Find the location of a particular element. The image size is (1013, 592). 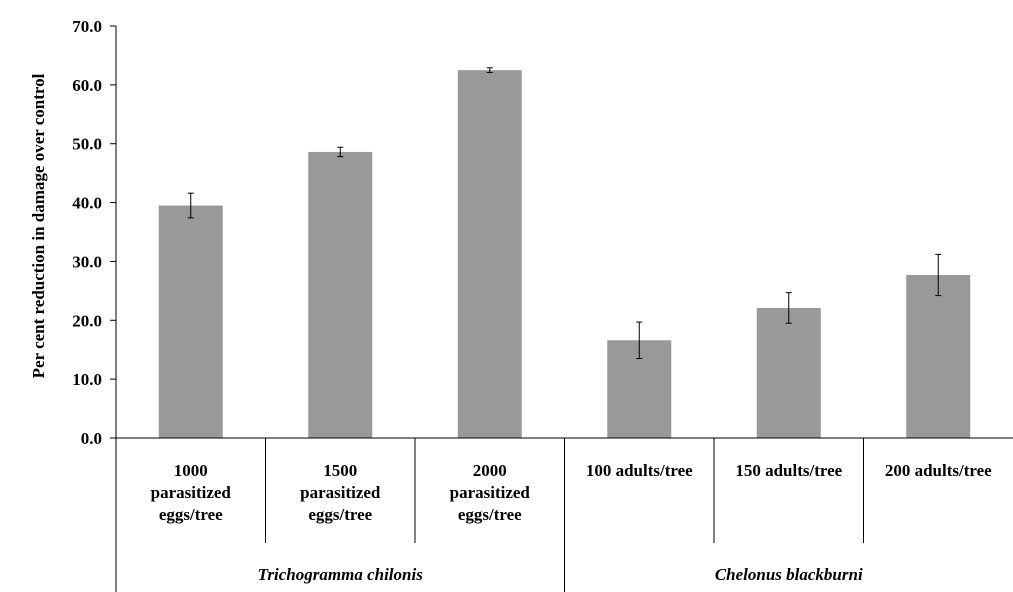

y-tick-label: 60.0 is located at coordinates (87, 85).